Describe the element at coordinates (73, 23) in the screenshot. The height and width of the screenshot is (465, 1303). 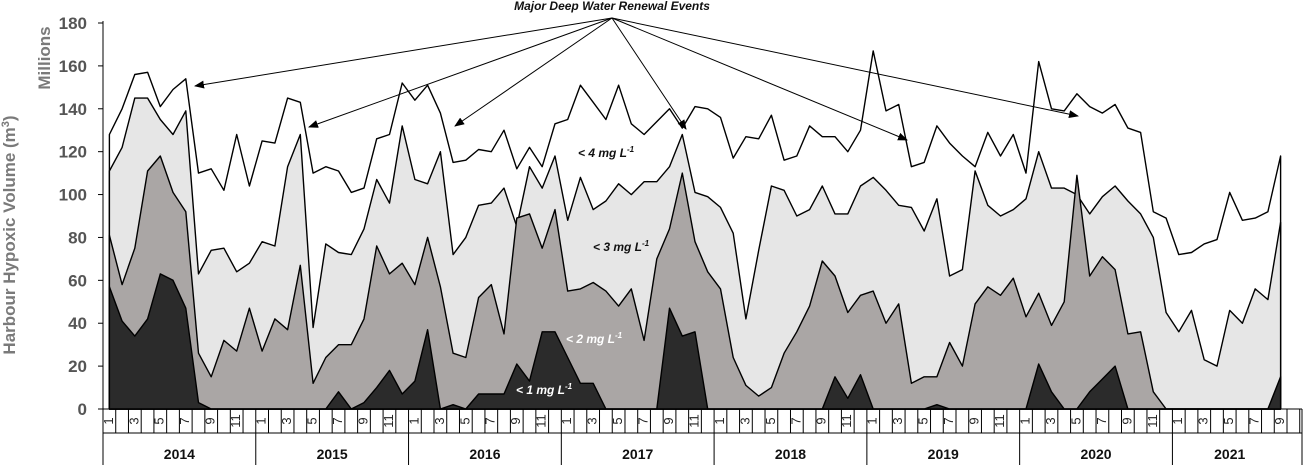
I see `y-tick-label: 180` at that location.